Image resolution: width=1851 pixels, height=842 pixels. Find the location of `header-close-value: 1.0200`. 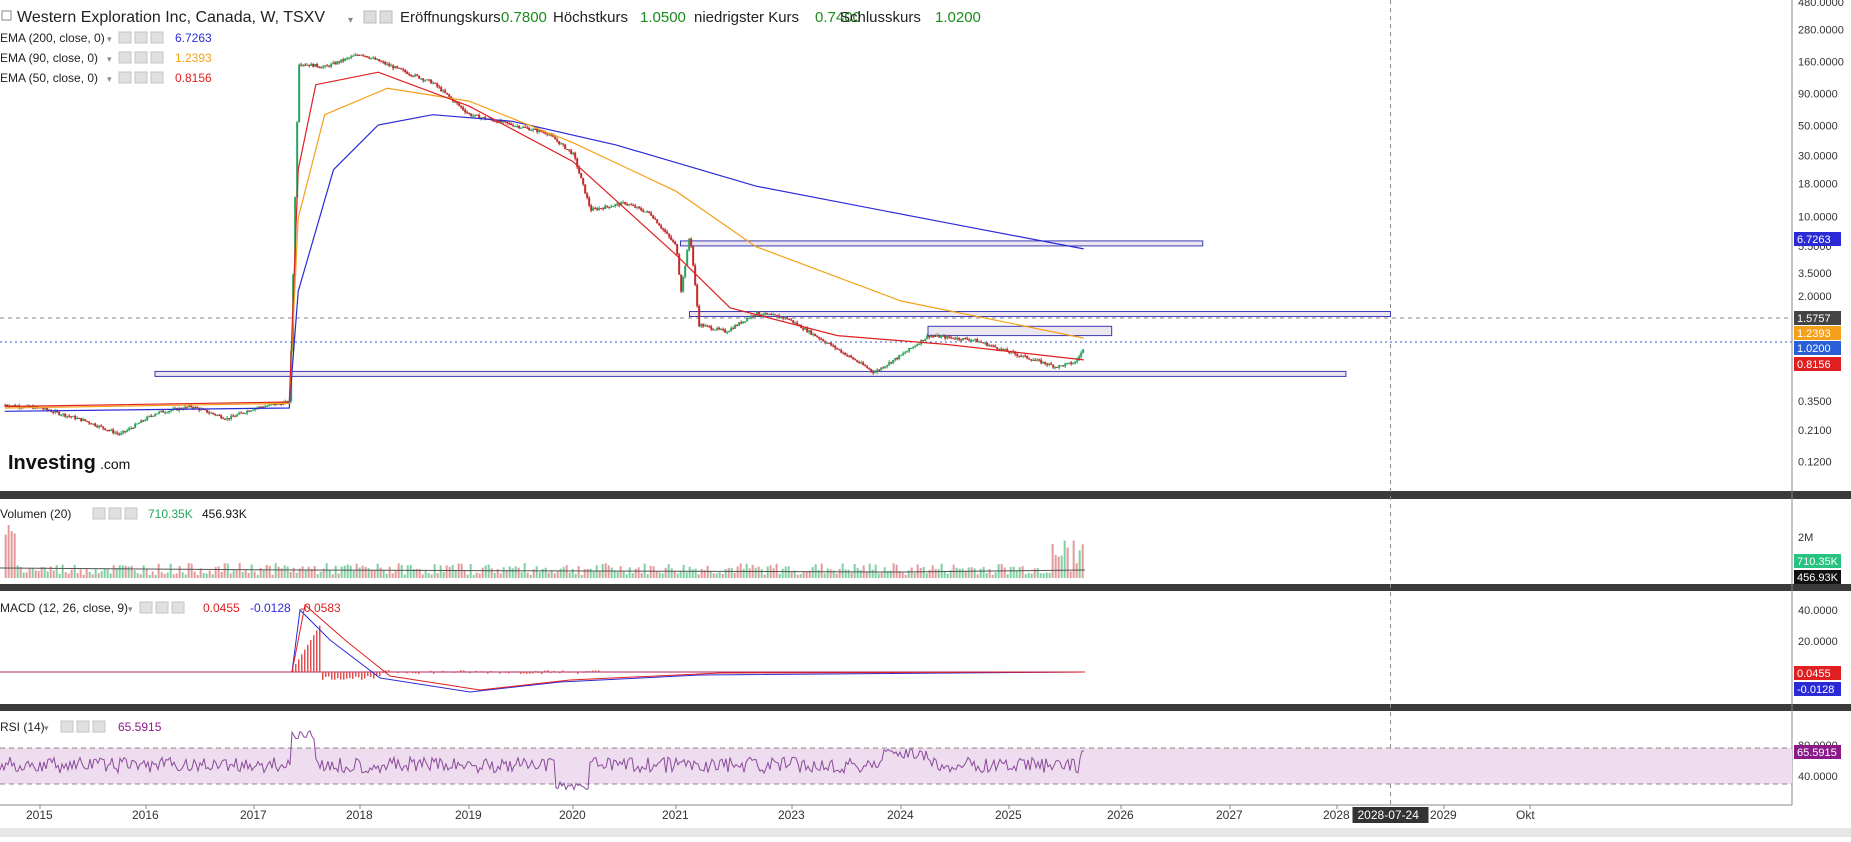

header-close-value: 1.0200 is located at coordinates (958, 17).